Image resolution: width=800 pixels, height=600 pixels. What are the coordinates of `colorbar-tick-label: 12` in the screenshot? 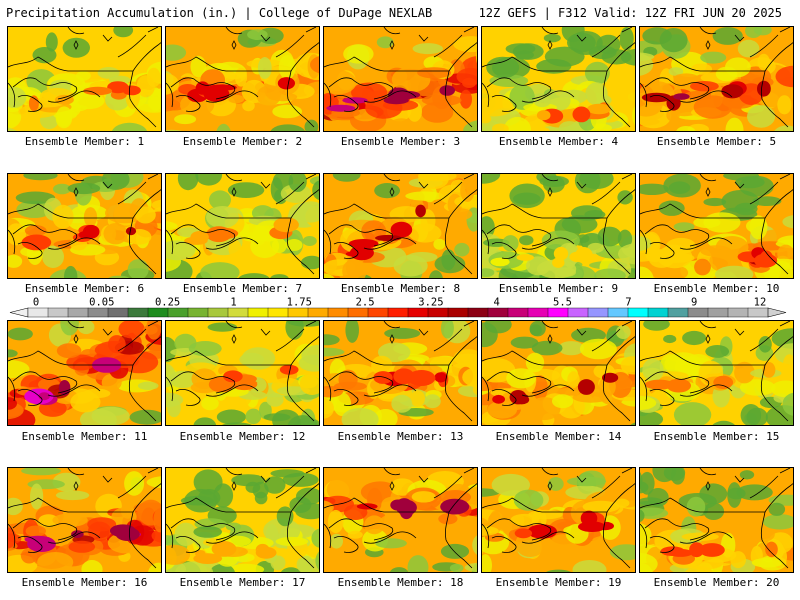 It's located at (760, 303).